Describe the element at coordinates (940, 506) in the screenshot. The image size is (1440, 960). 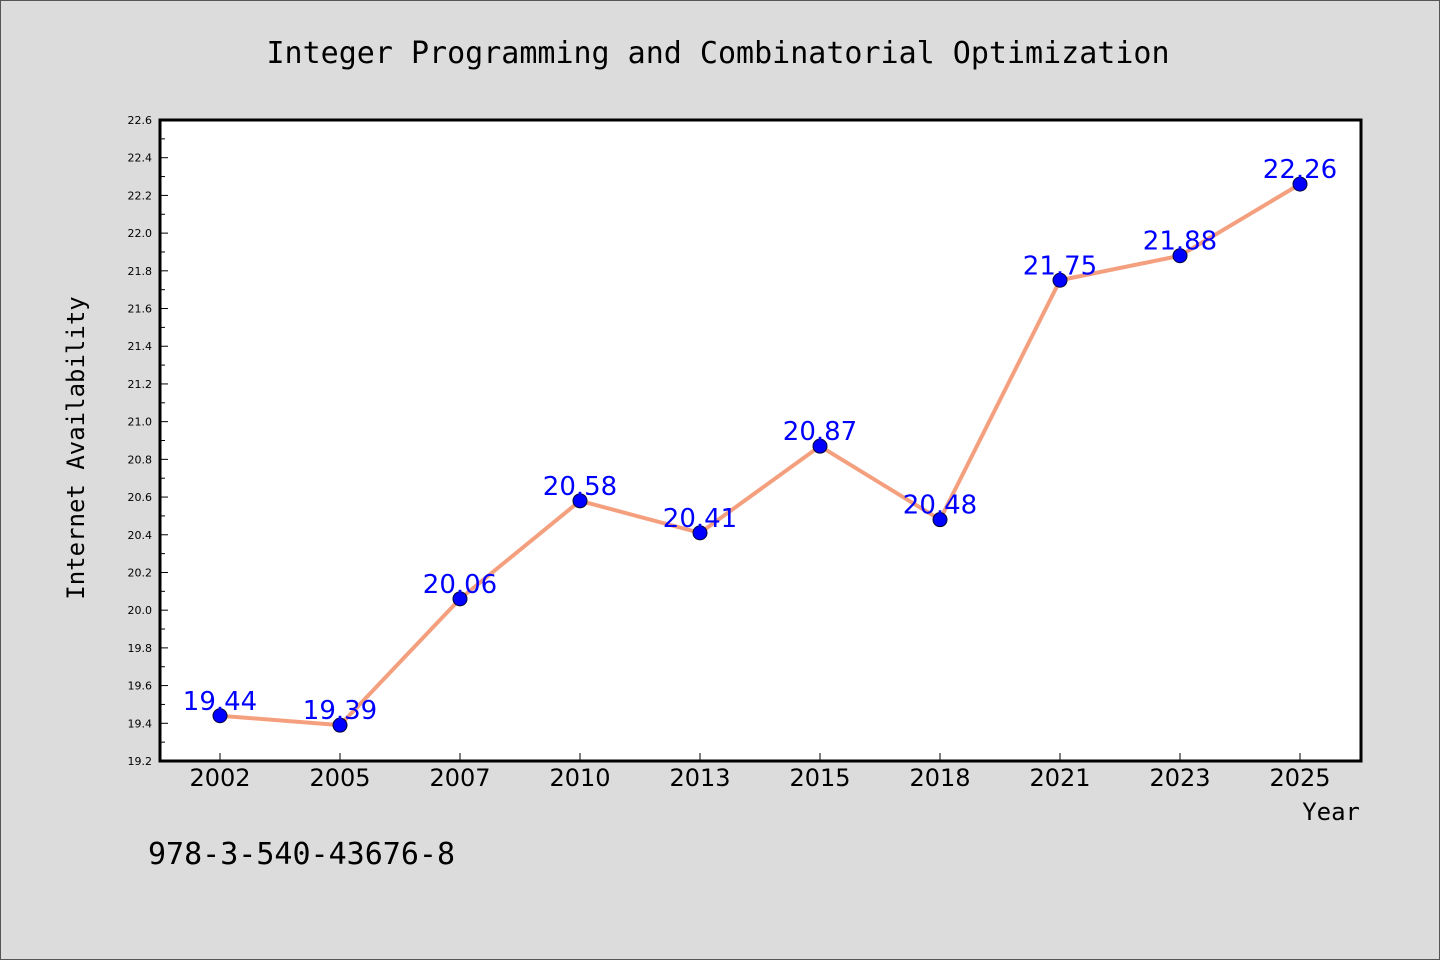
I see `data-label: 20.48` at that location.